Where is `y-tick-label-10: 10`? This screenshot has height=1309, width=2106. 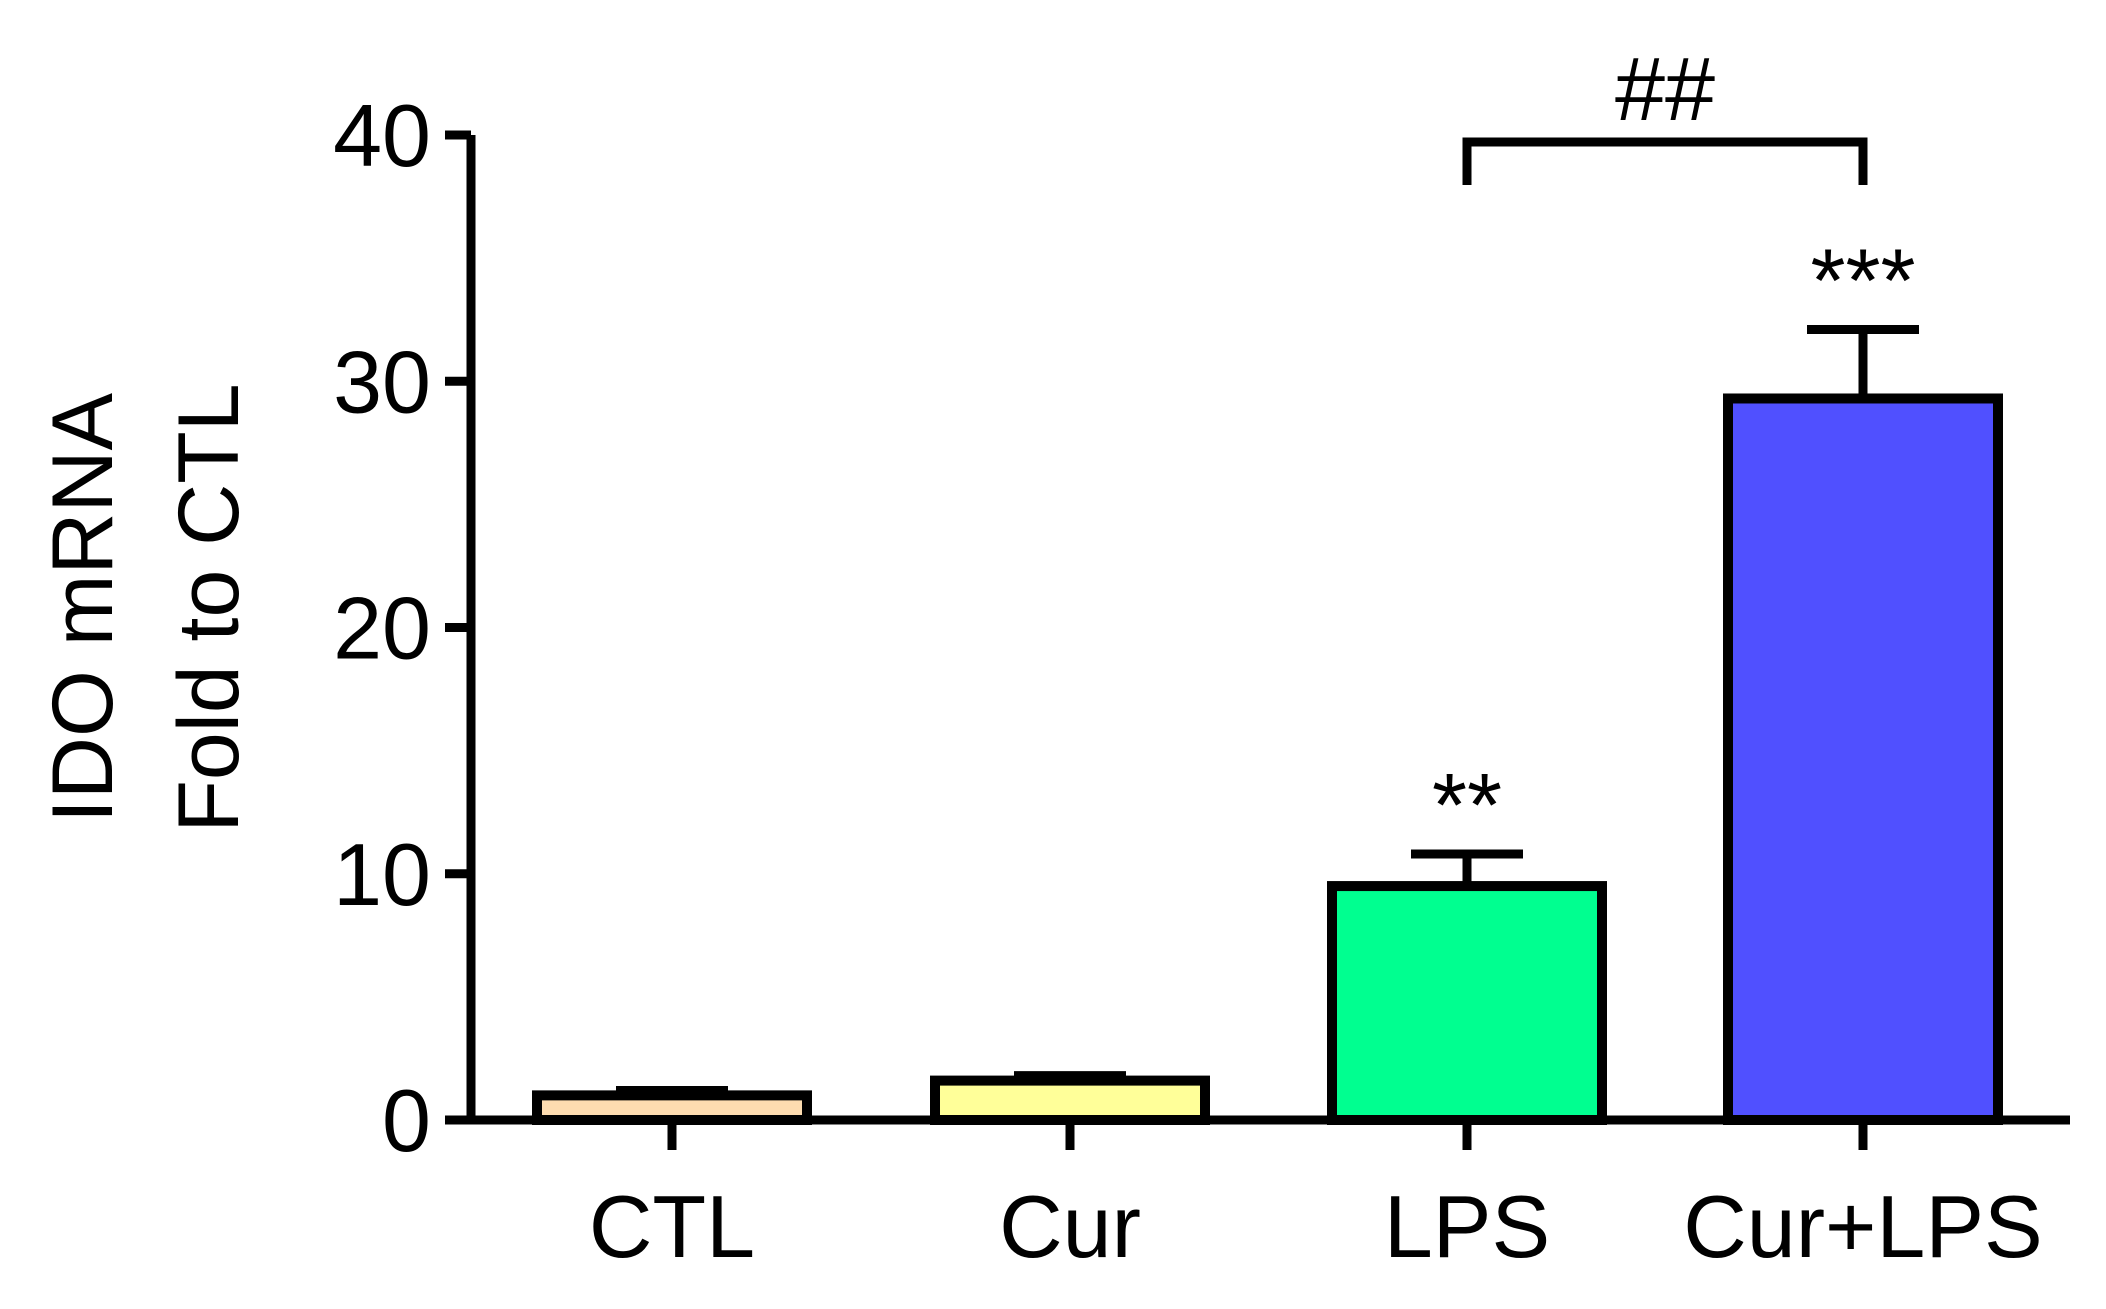
y-tick-label-10: 10 is located at coordinates (382, 874).